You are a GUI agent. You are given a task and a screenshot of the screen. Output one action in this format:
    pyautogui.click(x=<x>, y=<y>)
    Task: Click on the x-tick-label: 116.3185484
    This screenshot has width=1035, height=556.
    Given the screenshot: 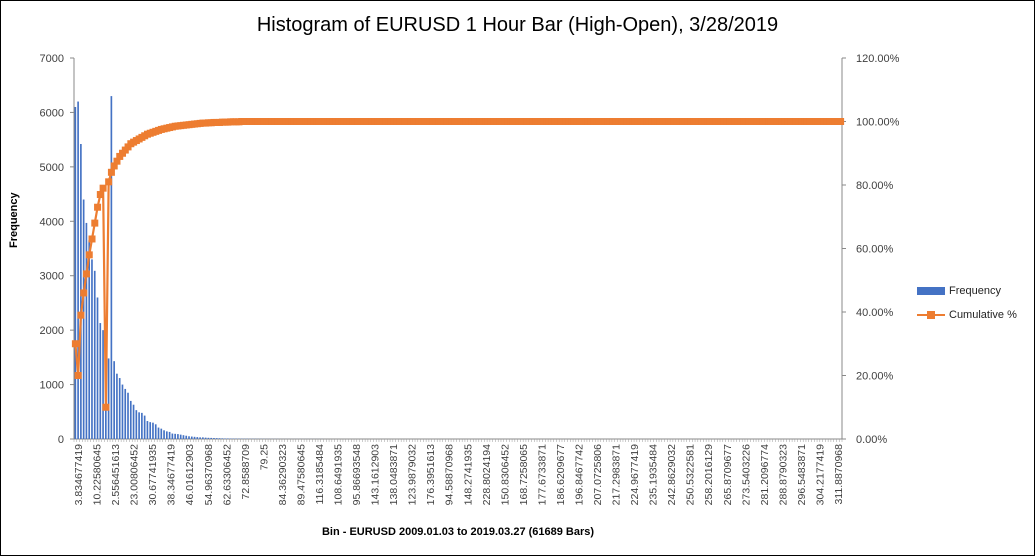 What is the action you would take?
    pyautogui.click(x=320, y=474)
    